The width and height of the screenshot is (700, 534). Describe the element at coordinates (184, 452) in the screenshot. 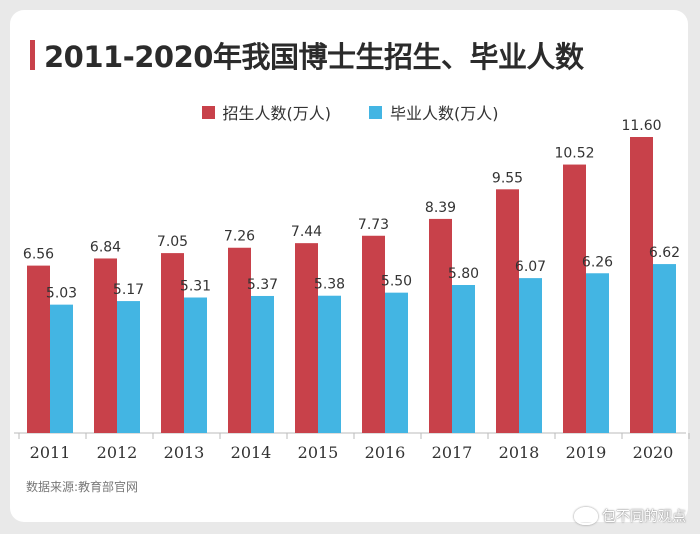

I see `x-tick-label-2013: 2013` at that location.